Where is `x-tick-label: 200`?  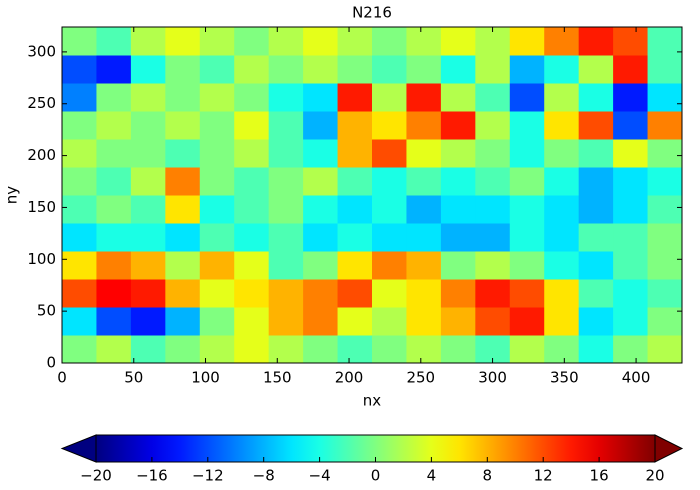 x-tick-label: 200 is located at coordinates (349, 378).